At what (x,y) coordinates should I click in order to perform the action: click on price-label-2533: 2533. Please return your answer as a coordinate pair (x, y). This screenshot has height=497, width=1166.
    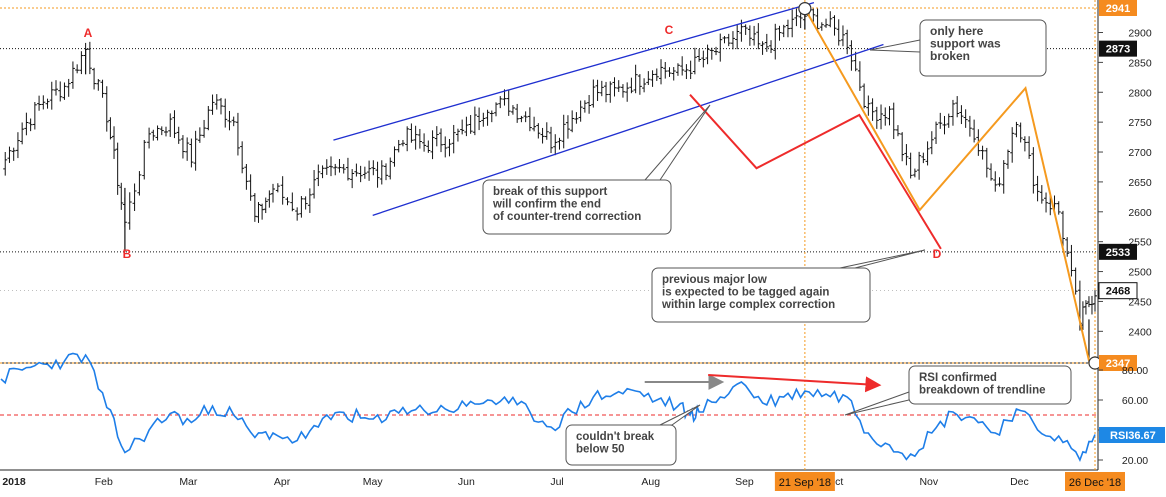
    Looking at the image, I should click on (1118, 253).